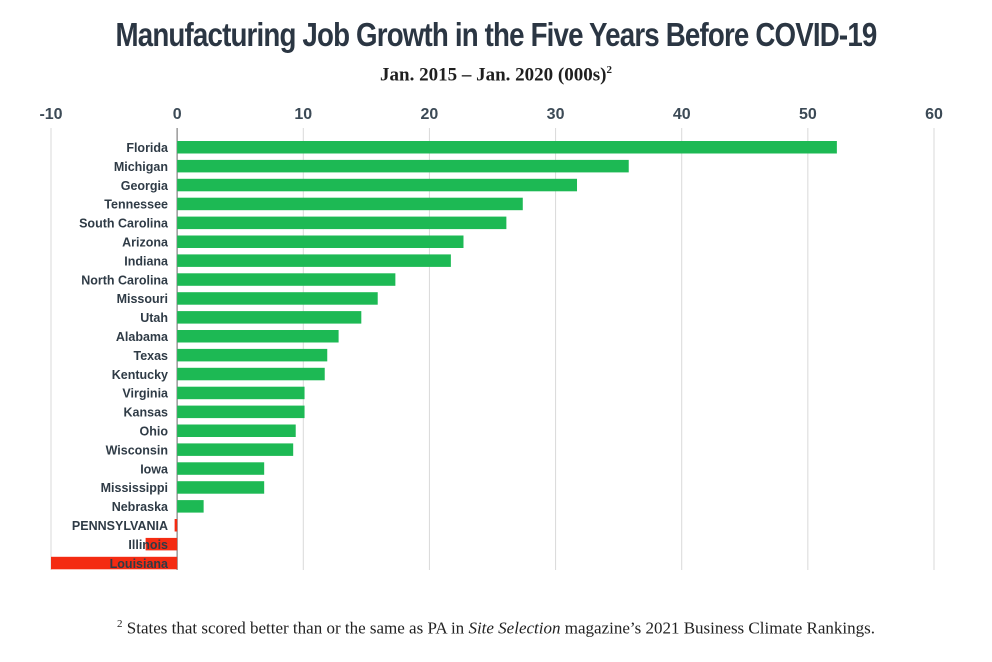 This screenshot has height=662, width=992. I want to click on x-tick-label: 50, so click(808, 114).